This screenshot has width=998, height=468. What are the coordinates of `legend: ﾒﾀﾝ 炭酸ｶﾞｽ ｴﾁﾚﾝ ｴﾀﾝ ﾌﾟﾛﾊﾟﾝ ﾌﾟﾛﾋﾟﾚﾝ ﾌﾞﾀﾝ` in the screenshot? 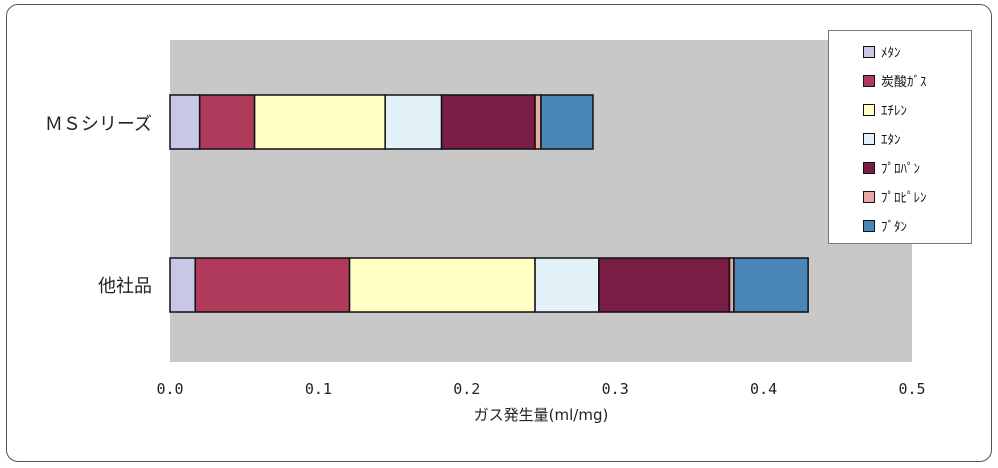 It's located at (900, 137).